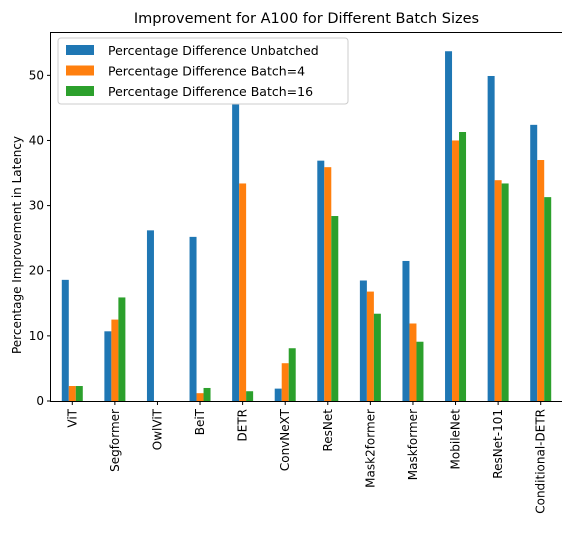 This screenshot has width=562, height=543. I want to click on legend-label-series-1: Percentage Difference Unbatched, so click(213, 50).